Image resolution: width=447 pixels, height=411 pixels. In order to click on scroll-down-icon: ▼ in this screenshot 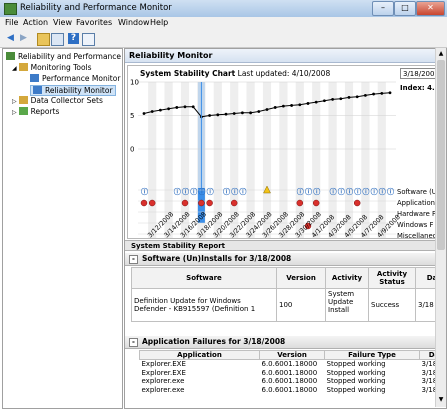, I will do `click(441, 399)`.